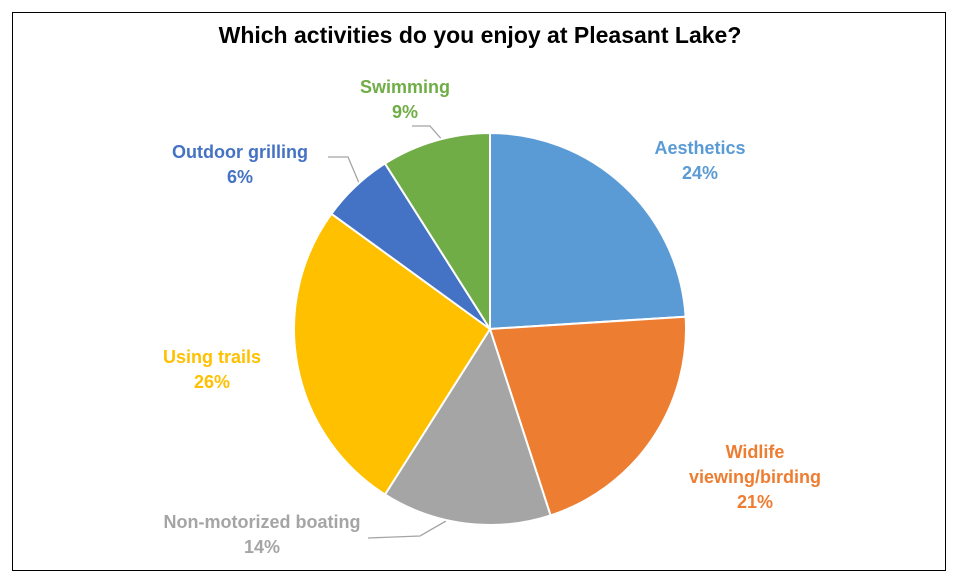  I want to click on leader-lines, so click(387, 332).